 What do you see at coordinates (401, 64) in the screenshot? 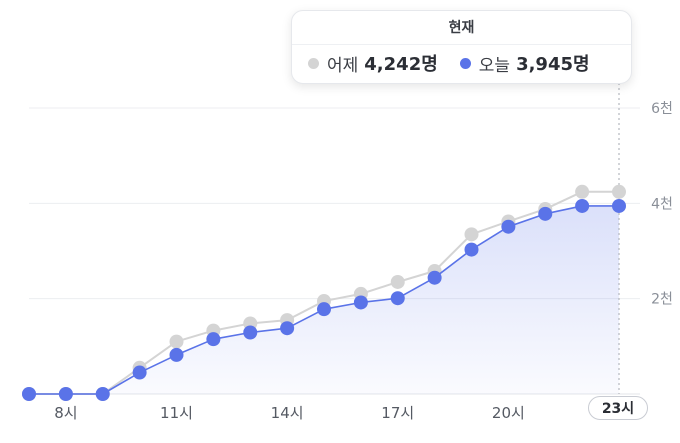
I see `legend-value-yesterday: 4,242명` at bounding box center [401, 64].